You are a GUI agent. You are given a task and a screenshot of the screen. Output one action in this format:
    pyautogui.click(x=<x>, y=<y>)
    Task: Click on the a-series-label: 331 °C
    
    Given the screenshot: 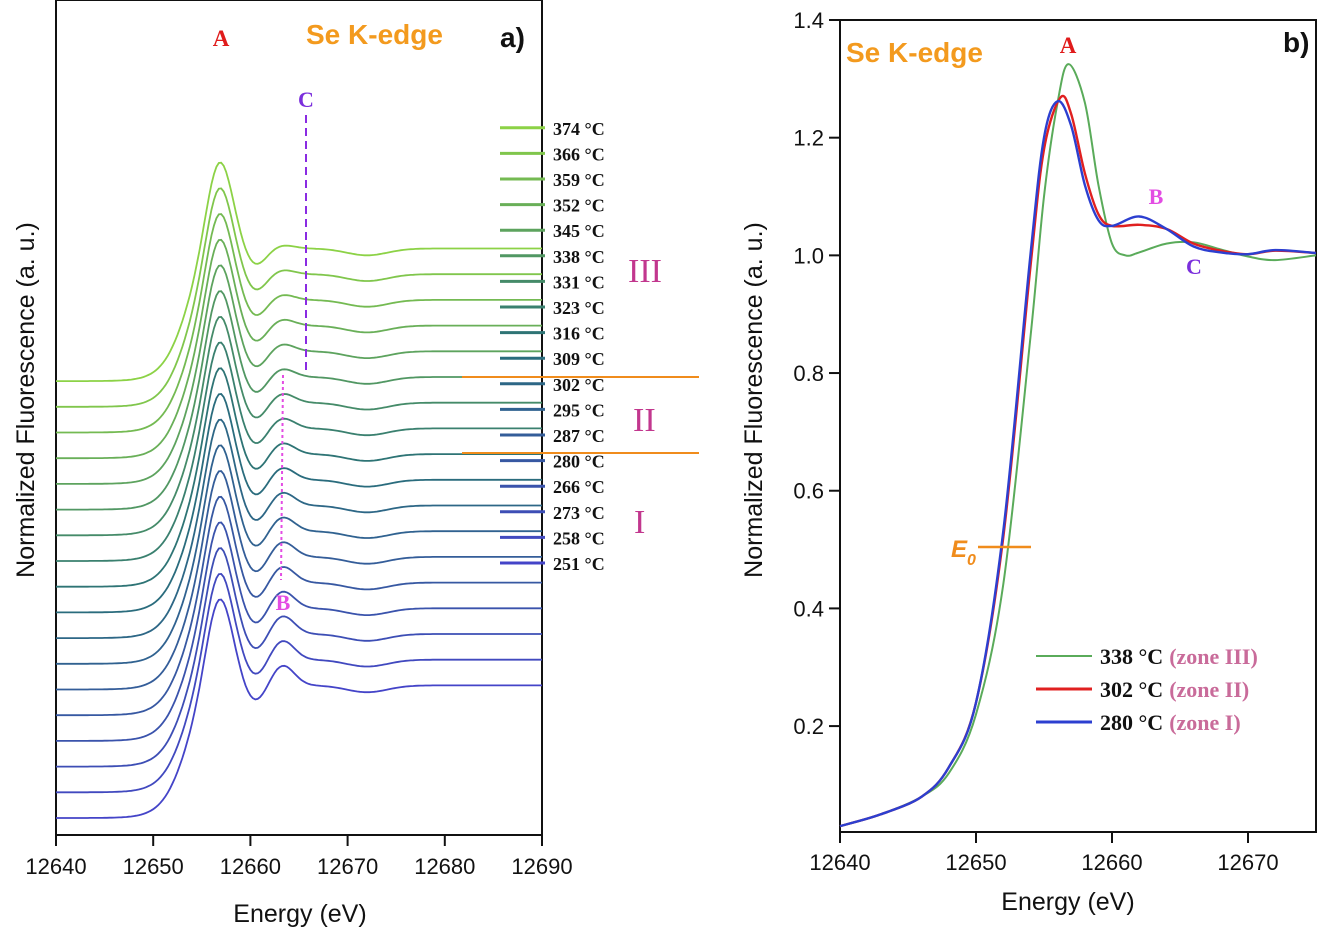 What is the action you would take?
    pyautogui.click(x=579, y=282)
    